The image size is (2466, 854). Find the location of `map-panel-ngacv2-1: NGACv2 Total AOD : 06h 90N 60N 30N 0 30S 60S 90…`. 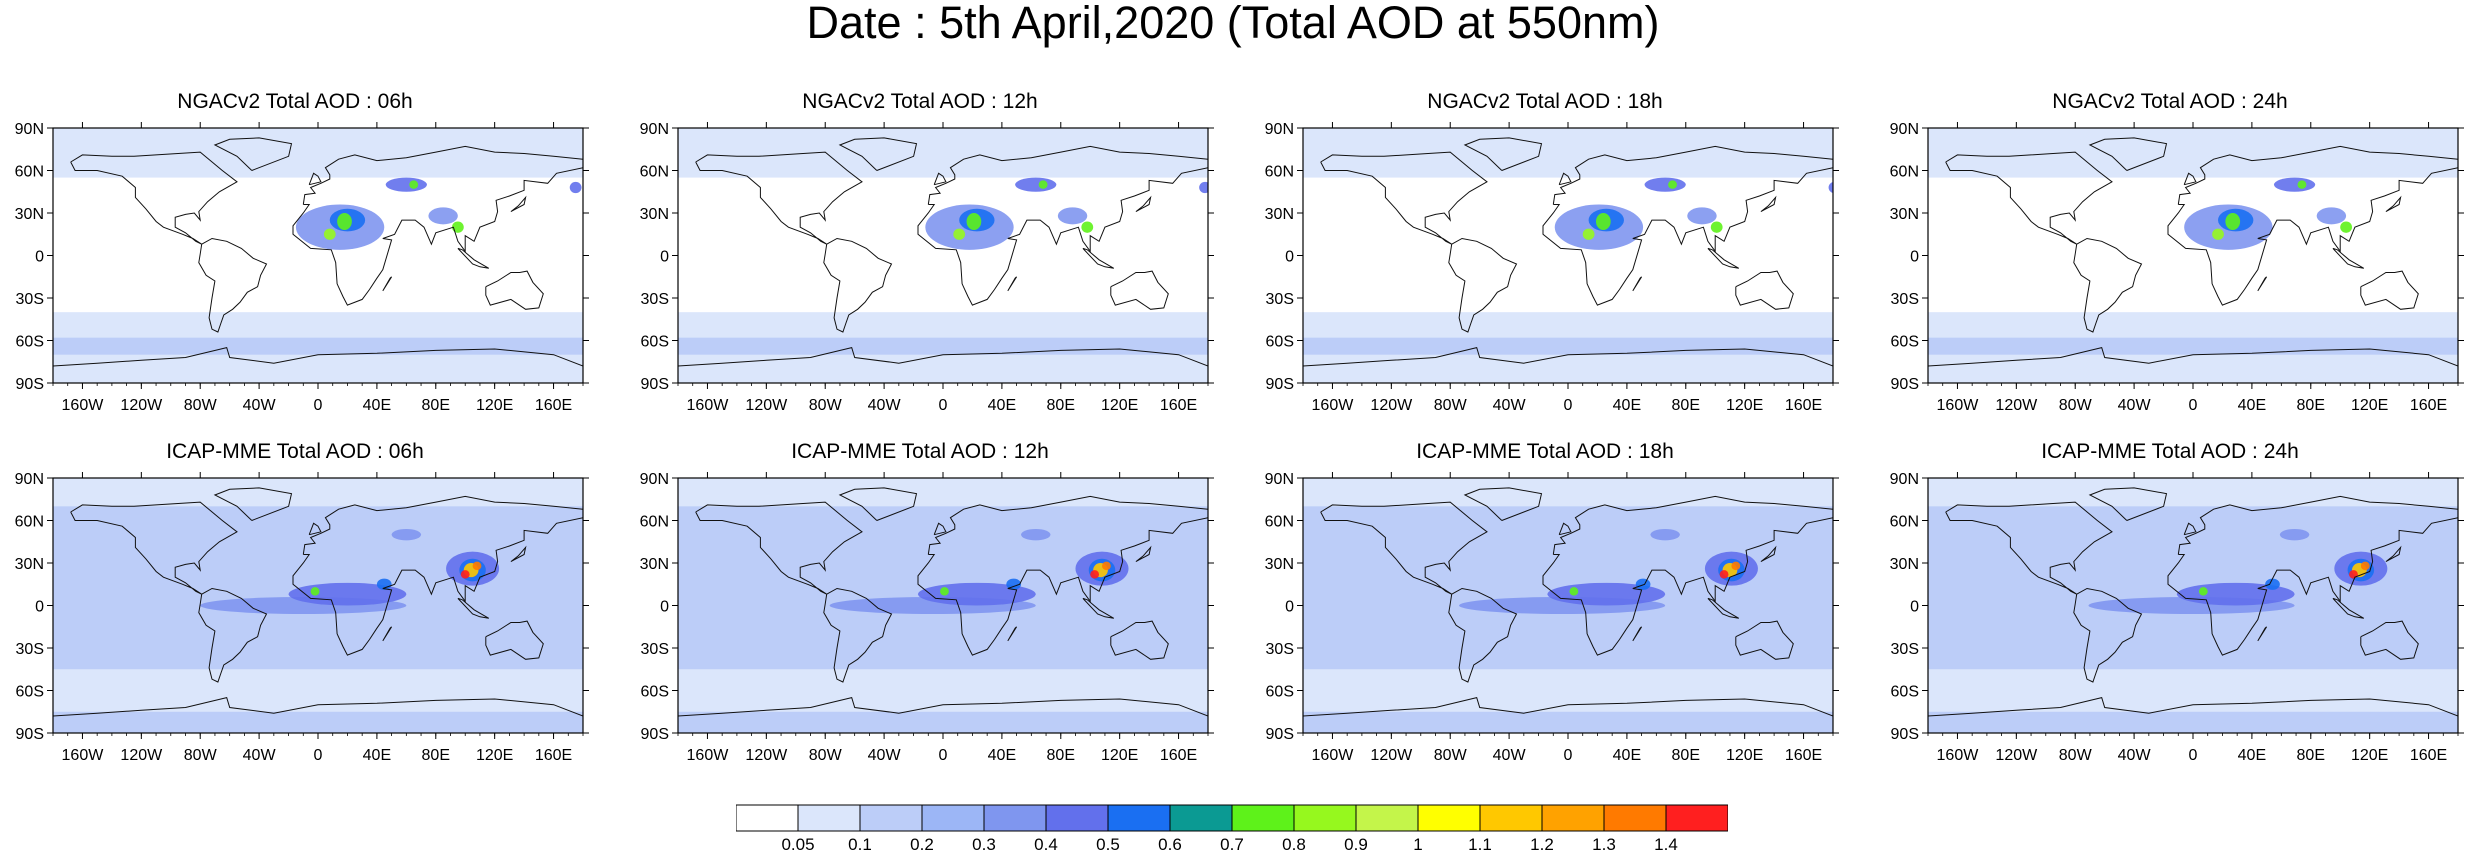

map-panel-ngacv2-1: NGACv2 Total AOD : 06h 90N 60N 30N 0 30S 60S 90… is located at coordinates (295, 252).